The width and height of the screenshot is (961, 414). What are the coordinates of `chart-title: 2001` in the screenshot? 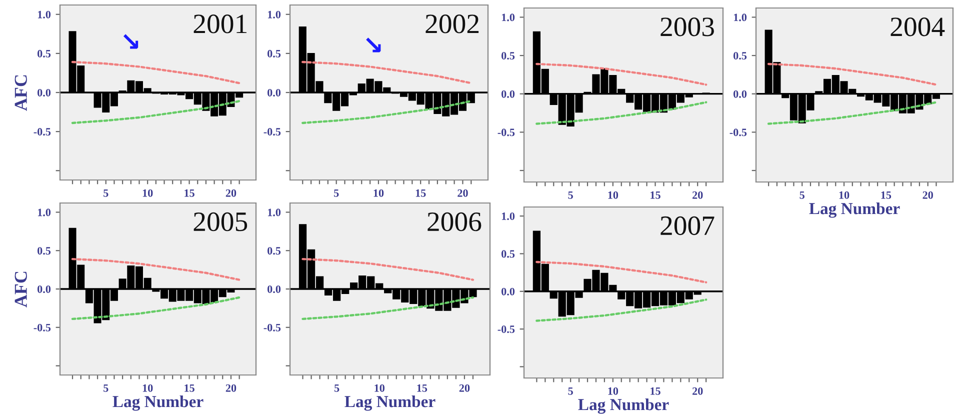 It's located at (220, 24).